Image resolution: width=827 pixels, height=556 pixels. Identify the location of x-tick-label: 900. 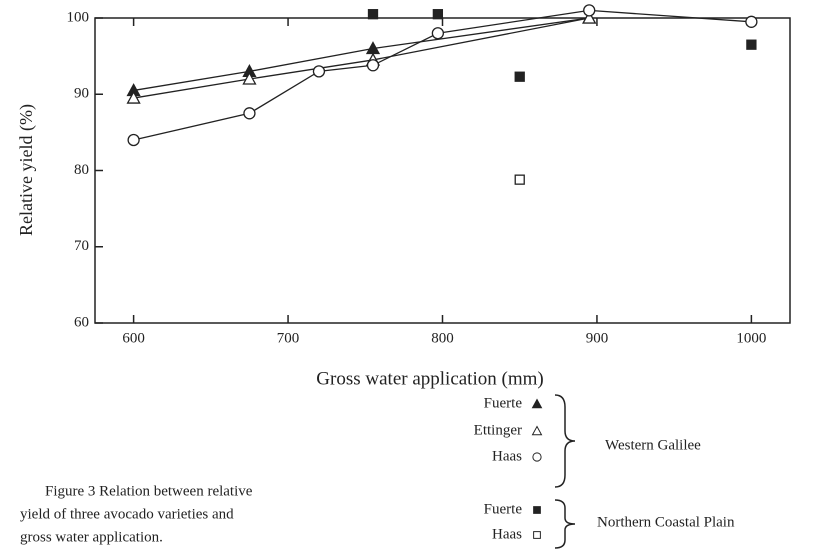
(597, 338).